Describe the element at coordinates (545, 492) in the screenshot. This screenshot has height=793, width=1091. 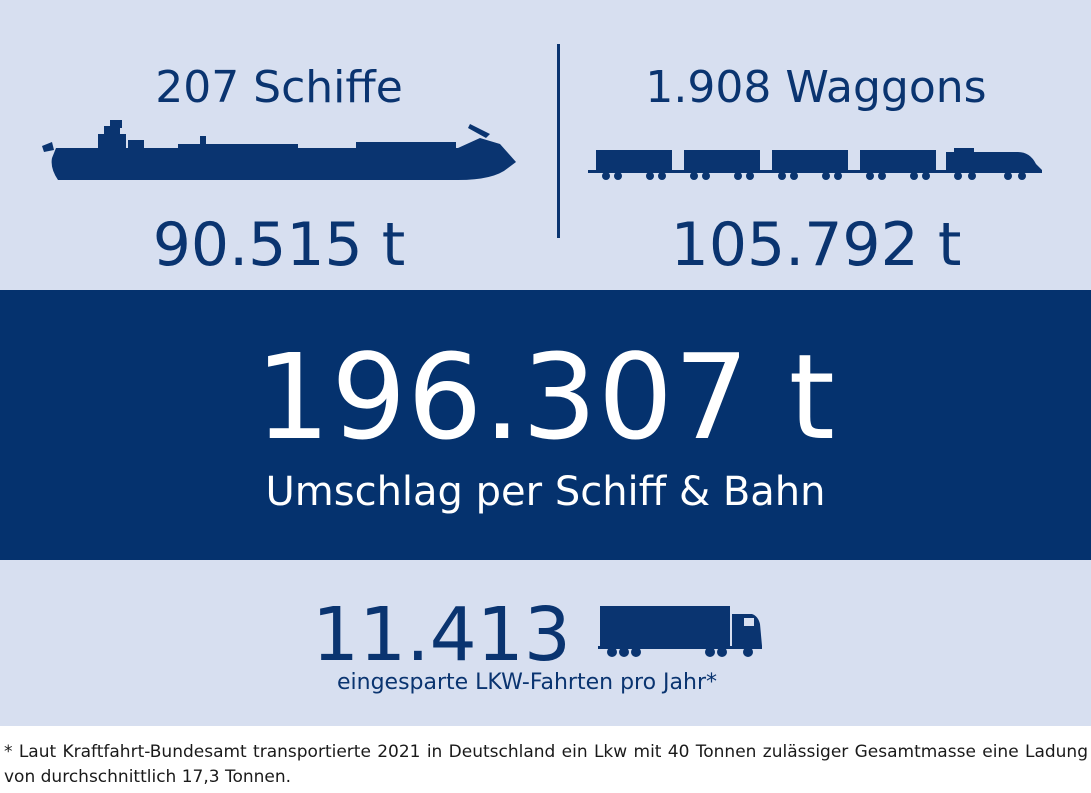
I see `total-caption: Umschlag per Schiff & Bahn` at that location.